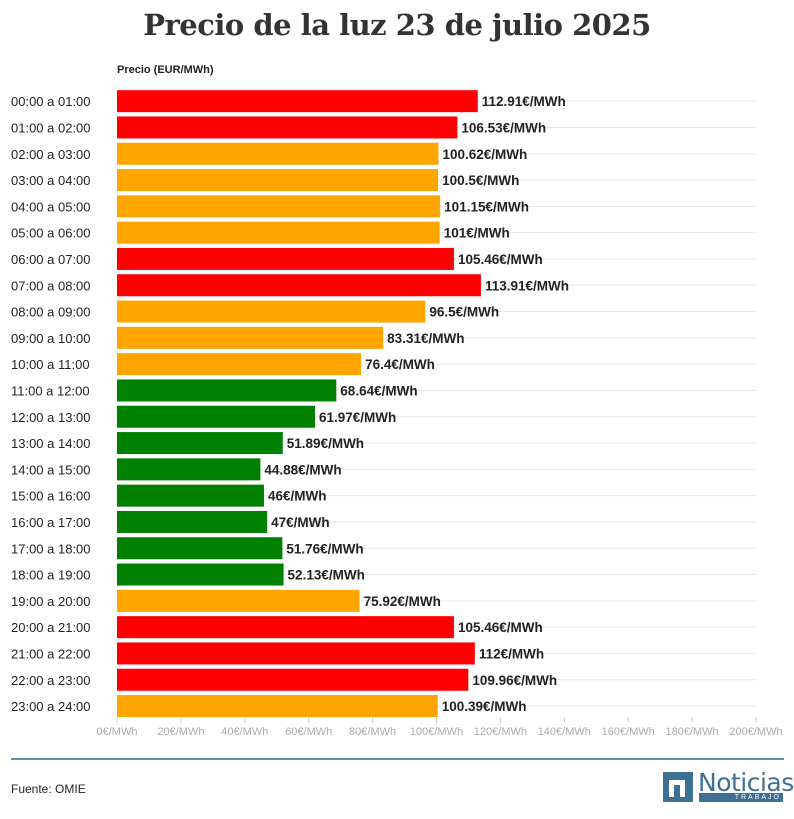 The width and height of the screenshot is (794, 819). What do you see at coordinates (425, 338) in the screenshot?
I see `value-label: 83.31€/MWh` at bounding box center [425, 338].